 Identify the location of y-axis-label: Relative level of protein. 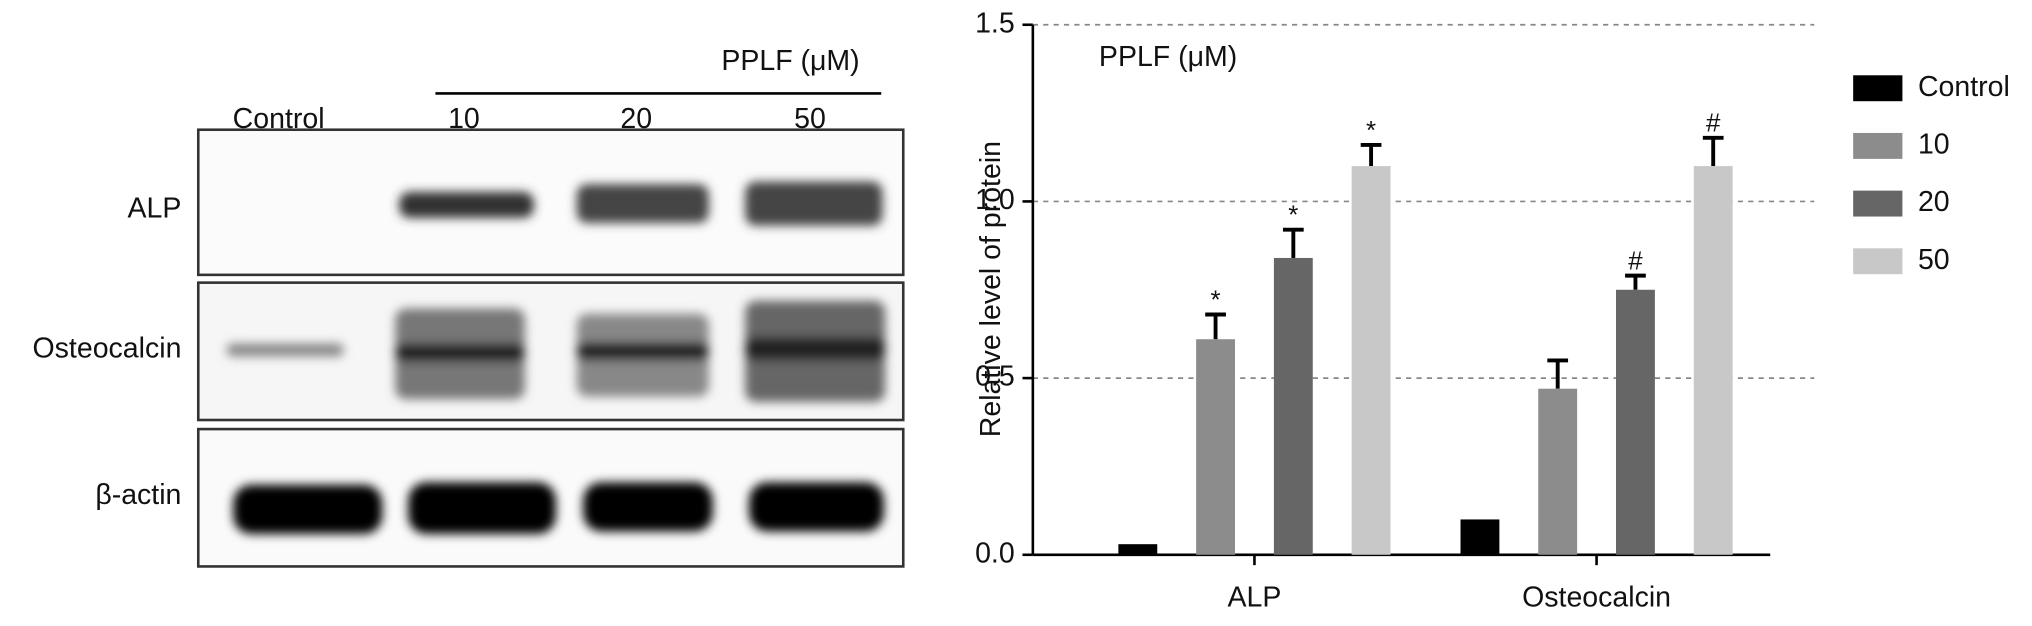
(991, 289).